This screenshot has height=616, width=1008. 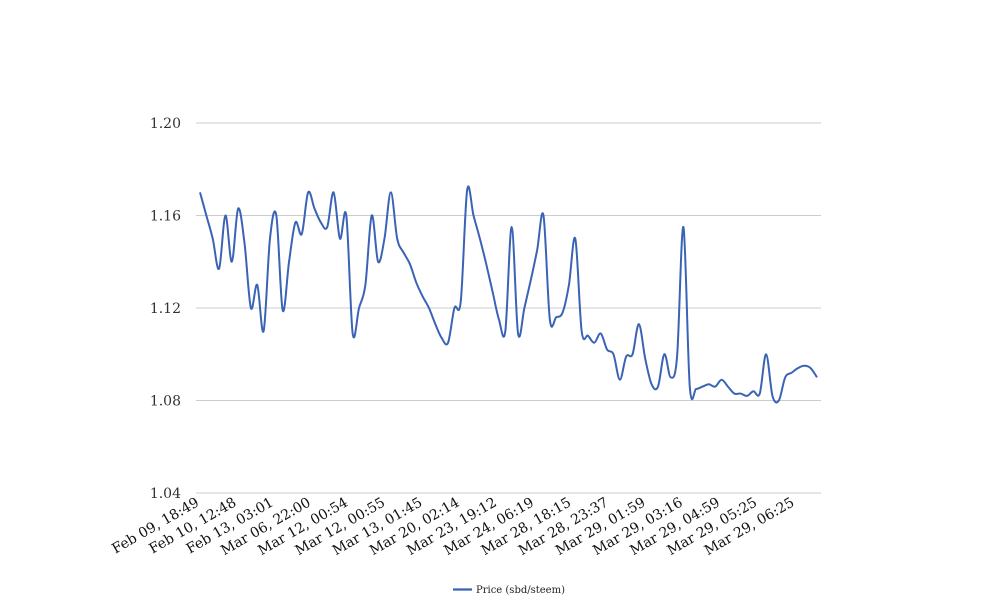 I want to click on y-tick-label: 1.20, so click(x=165, y=124).